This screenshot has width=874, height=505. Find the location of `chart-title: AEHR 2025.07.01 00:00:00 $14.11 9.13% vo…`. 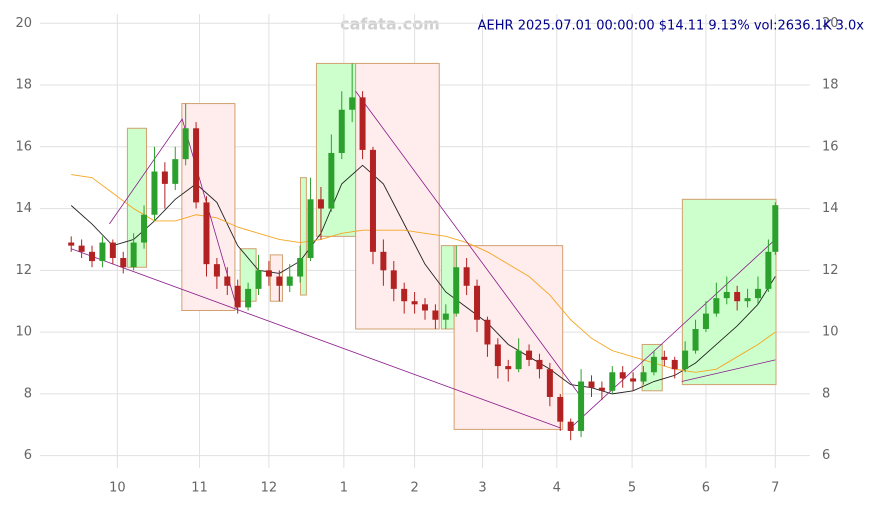

chart-title: AEHR 2025.07.01 00:00:00 $14.11 9.13% vo… is located at coordinates (671, 26).